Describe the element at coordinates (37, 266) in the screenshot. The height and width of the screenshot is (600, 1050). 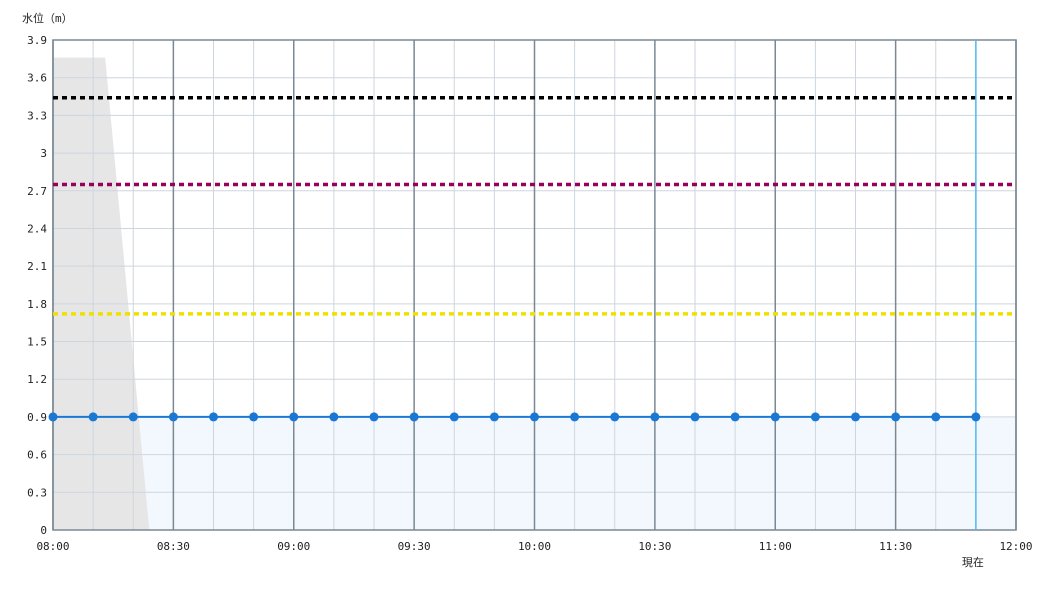
I see `y-tick-label: 2.1` at that location.